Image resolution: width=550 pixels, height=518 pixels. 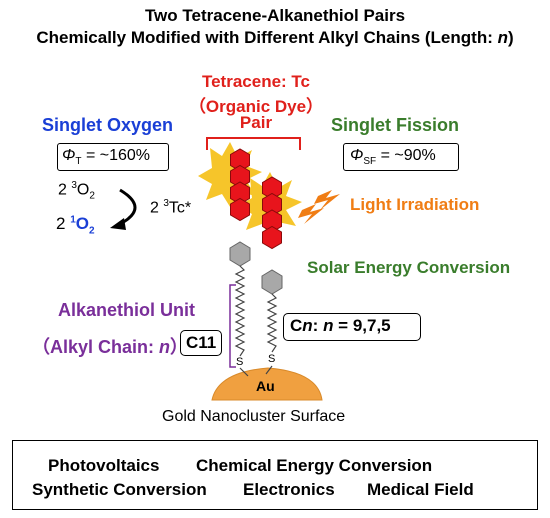 What do you see at coordinates (275, 15) in the screenshot?
I see `title-line-1: Two Tetracene-Alkanethiol Pairs` at bounding box center [275, 15].